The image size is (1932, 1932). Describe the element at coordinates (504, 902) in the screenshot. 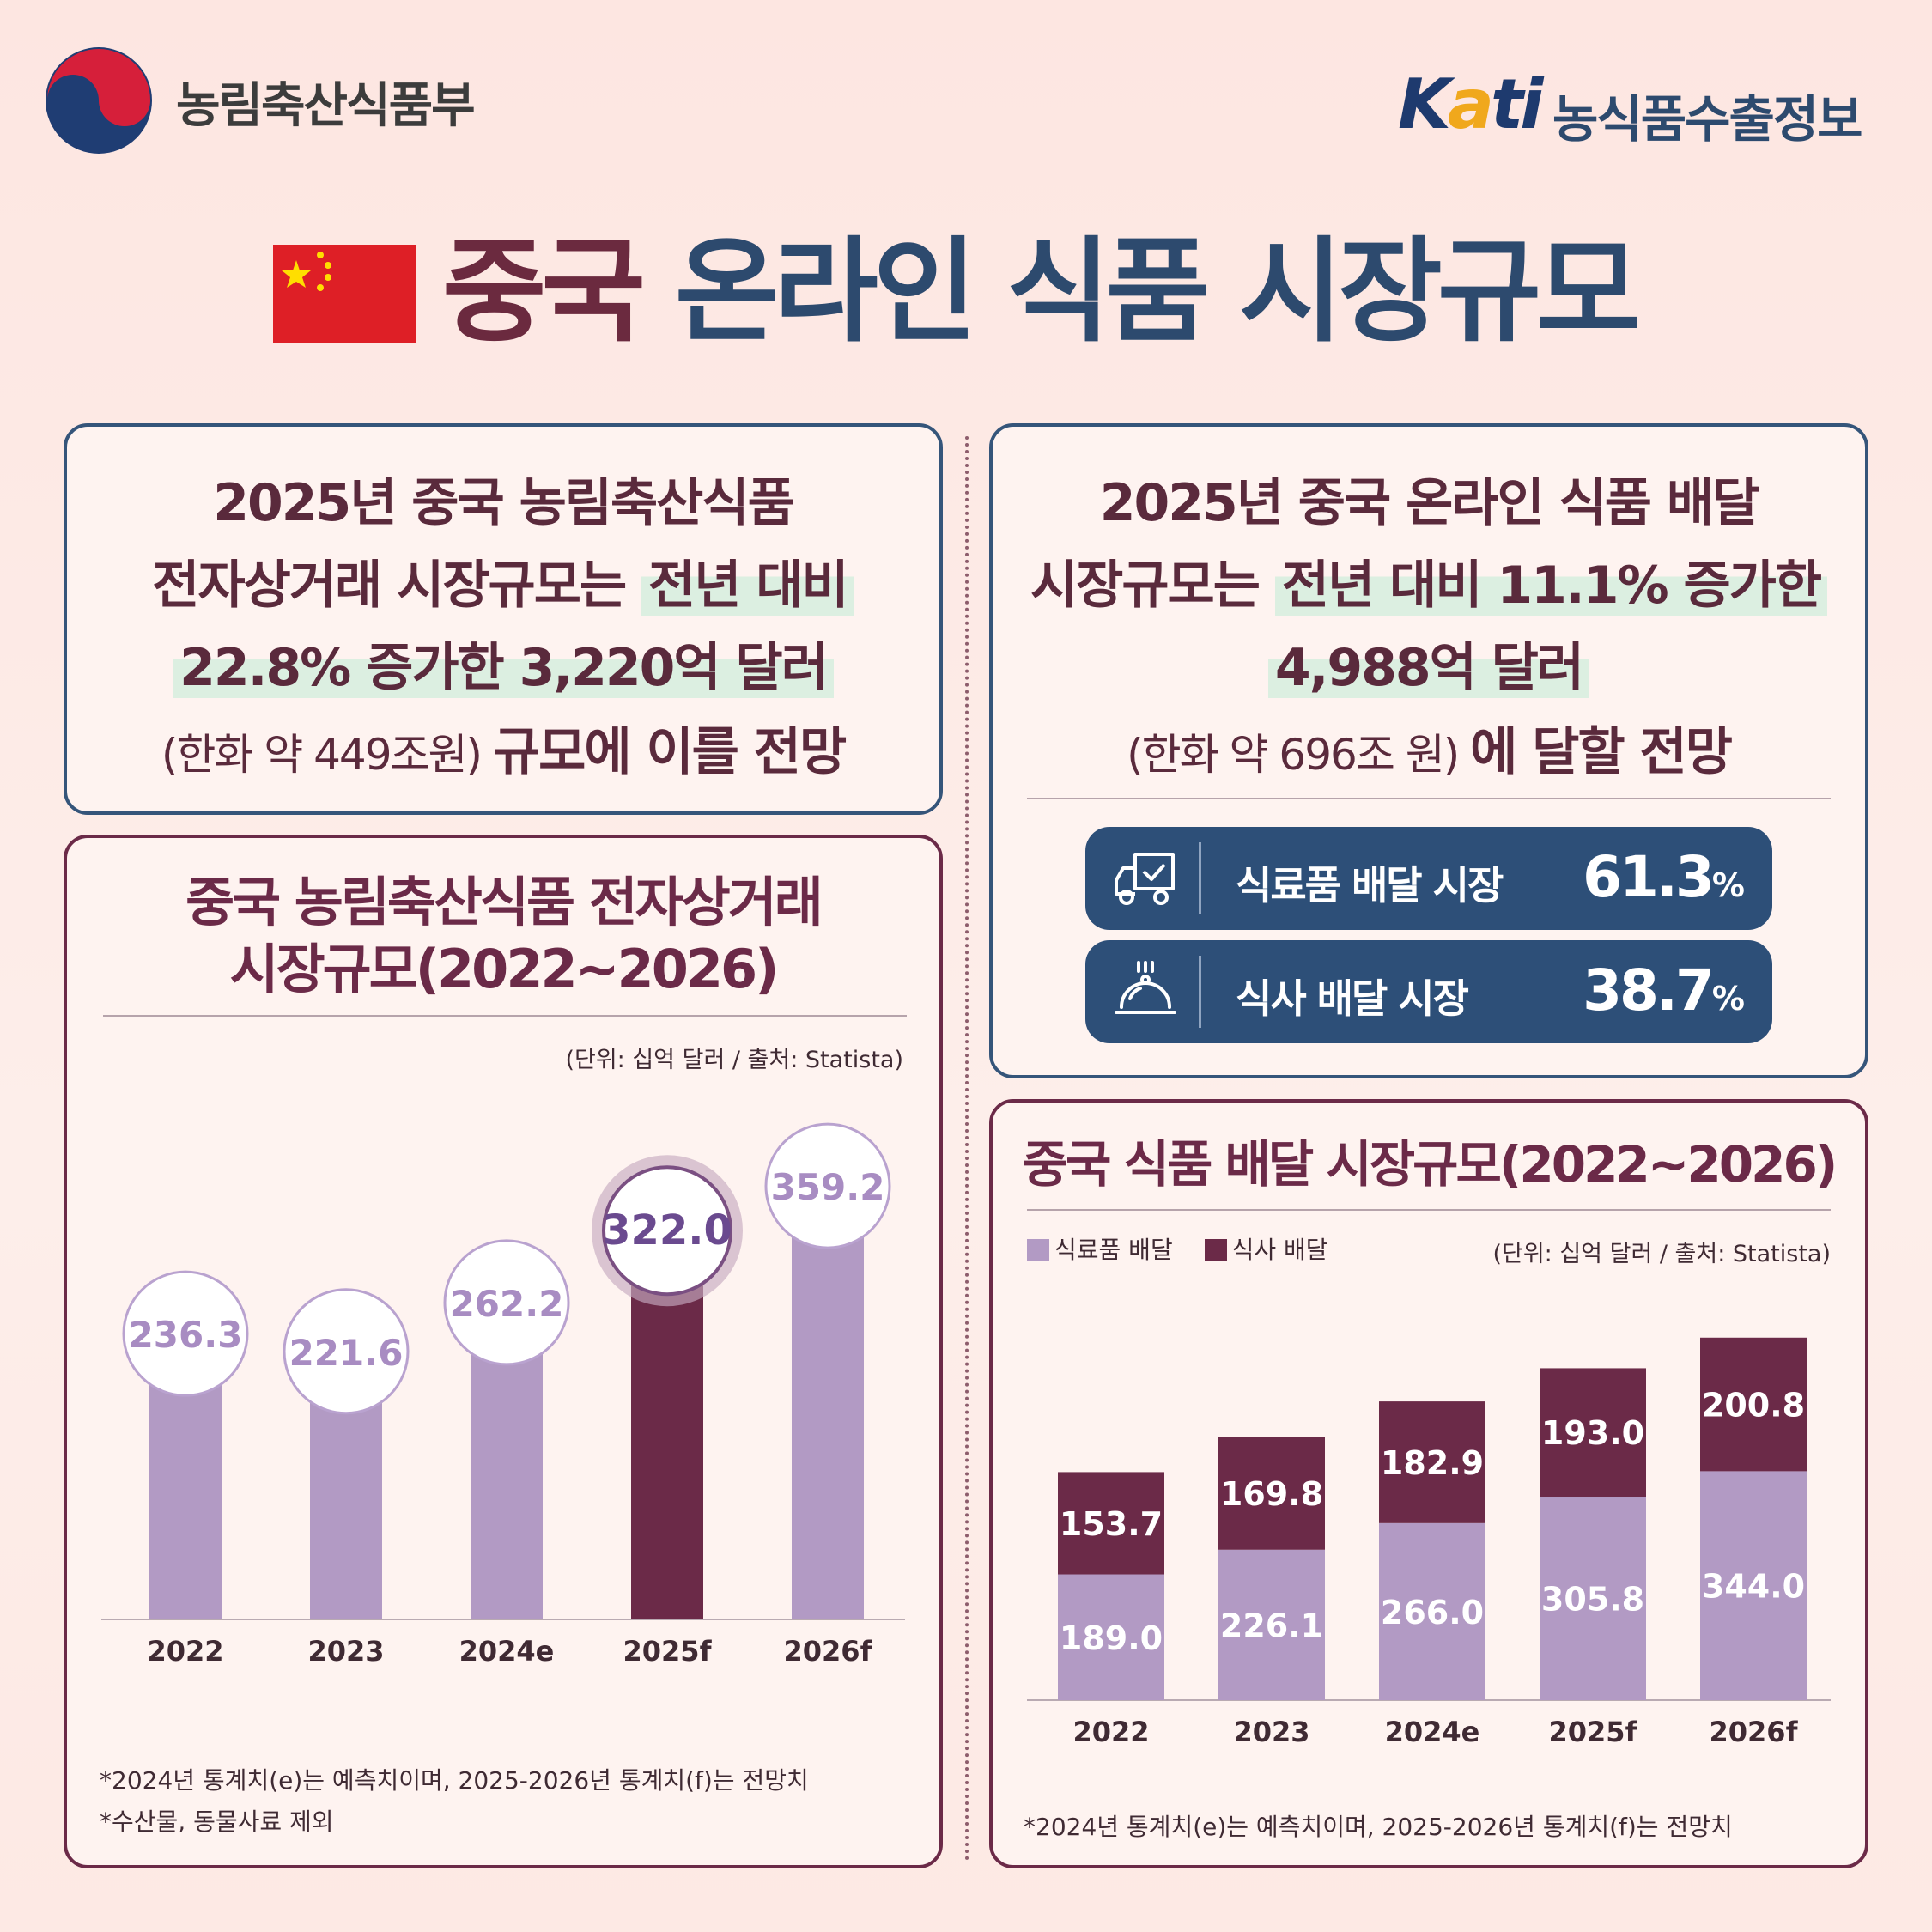

I see `ecommerce-chart-title-line1: 중국 농림축산식품 전자상거래` at that location.